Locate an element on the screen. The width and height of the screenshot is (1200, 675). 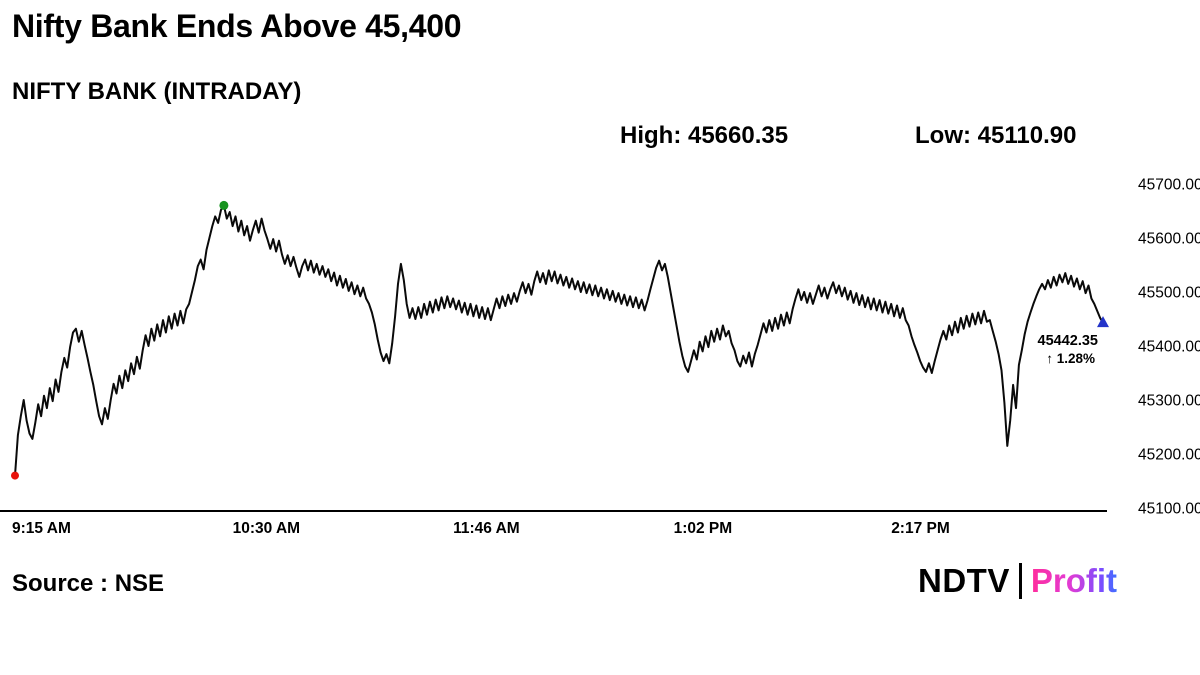
page-title: Nifty Bank Ends Above 45,400 is located at coordinates (237, 26).